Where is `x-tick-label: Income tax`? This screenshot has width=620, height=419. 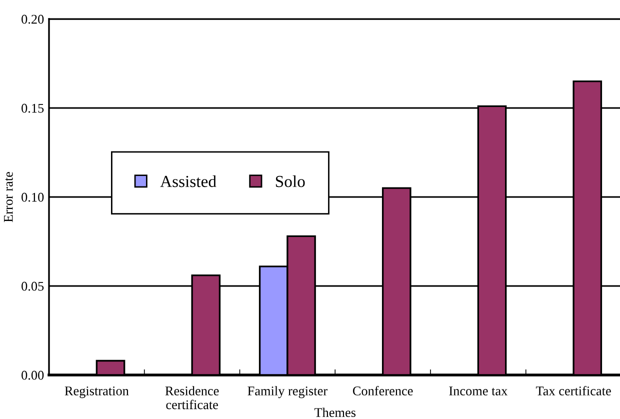
x-tick-label: Income tax is located at coordinates (478, 391).